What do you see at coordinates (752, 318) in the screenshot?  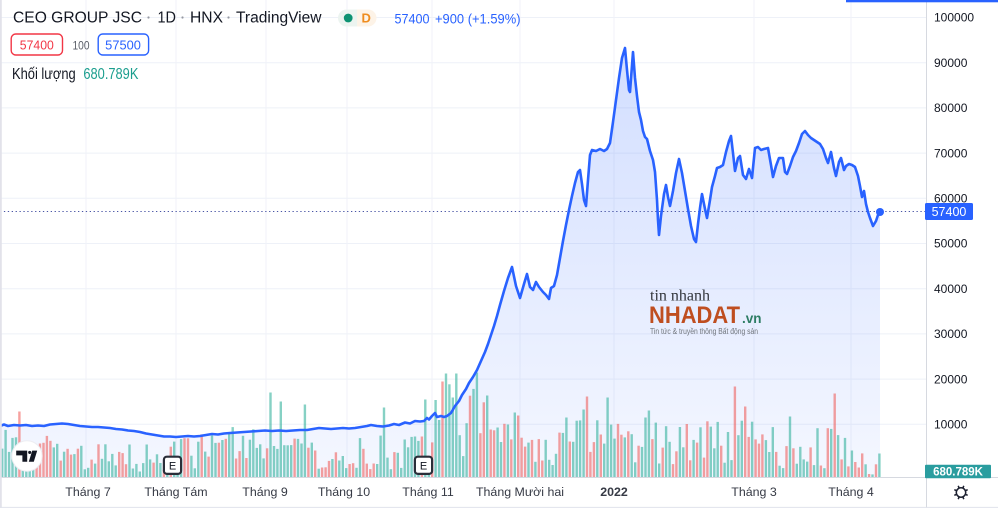 I see `svg-text: .vn` at bounding box center [752, 318].